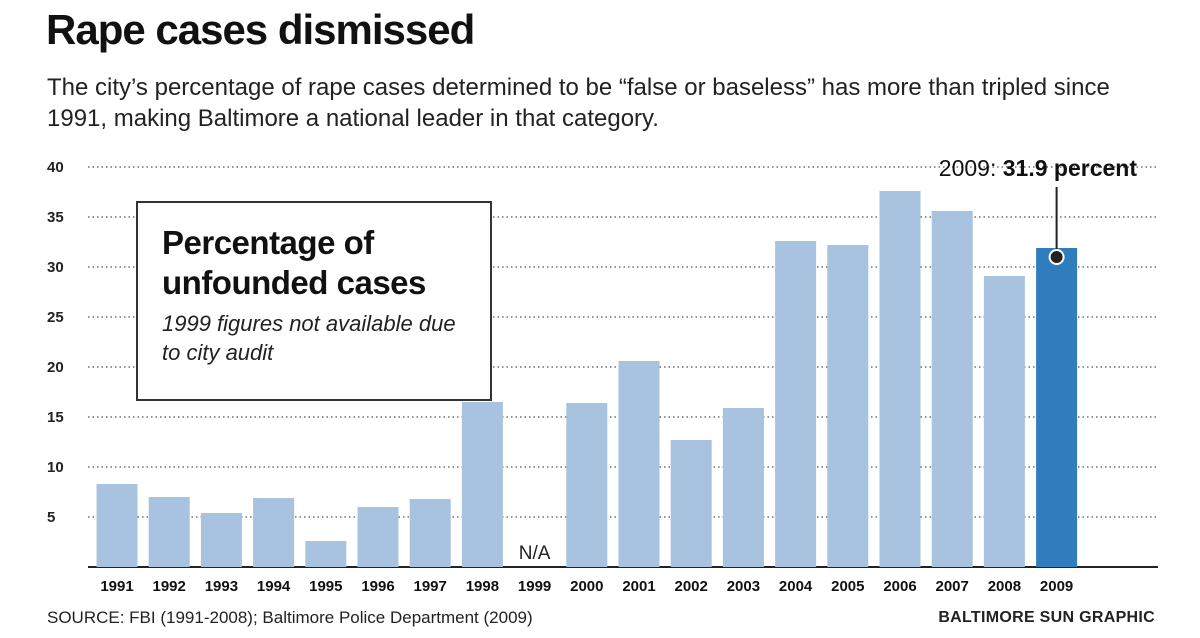  What do you see at coordinates (1057, 407) in the screenshot?
I see `bar-2009` at bounding box center [1057, 407].